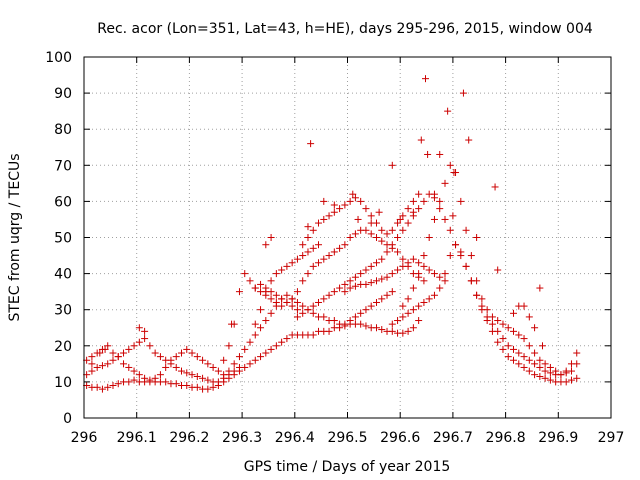 The image size is (640, 480). What do you see at coordinates (558, 438) in the screenshot?
I see `x-tick-label: 296.9` at bounding box center [558, 438].